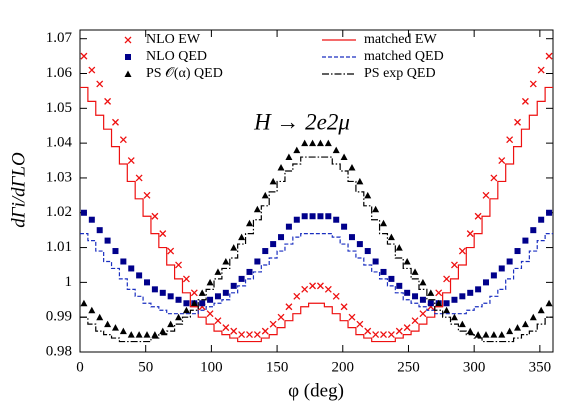 The height and width of the screenshot is (406, 581). What do you see at coordinates (59, 73) in the screenshot?
I see `y-tick-label: 1.06` at bounding box center [59, 73].